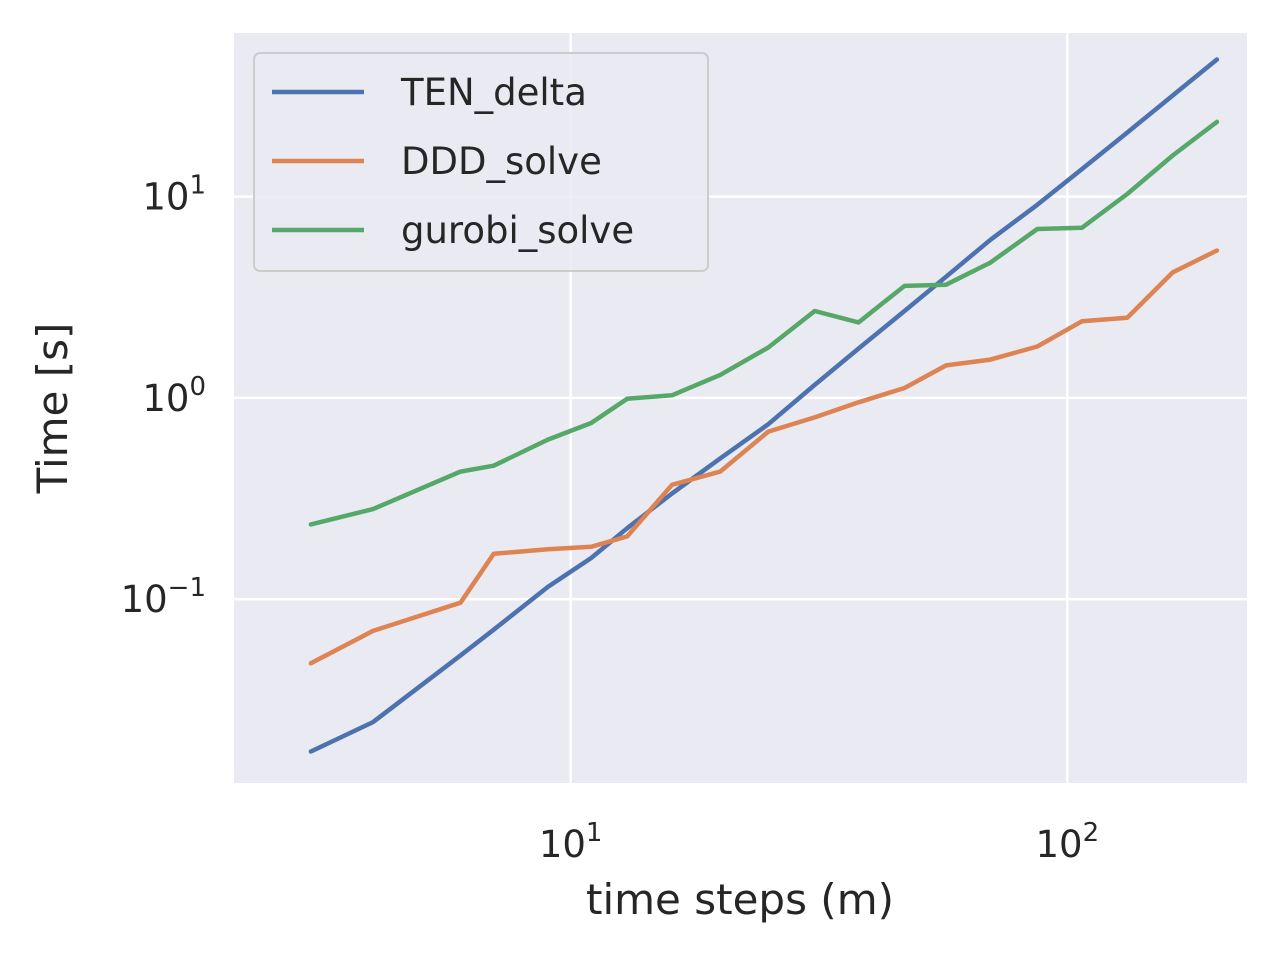  Describe the element at coordinates (187, 588) in the screenshot. I see `y-tick-exponent: −1` at that location.